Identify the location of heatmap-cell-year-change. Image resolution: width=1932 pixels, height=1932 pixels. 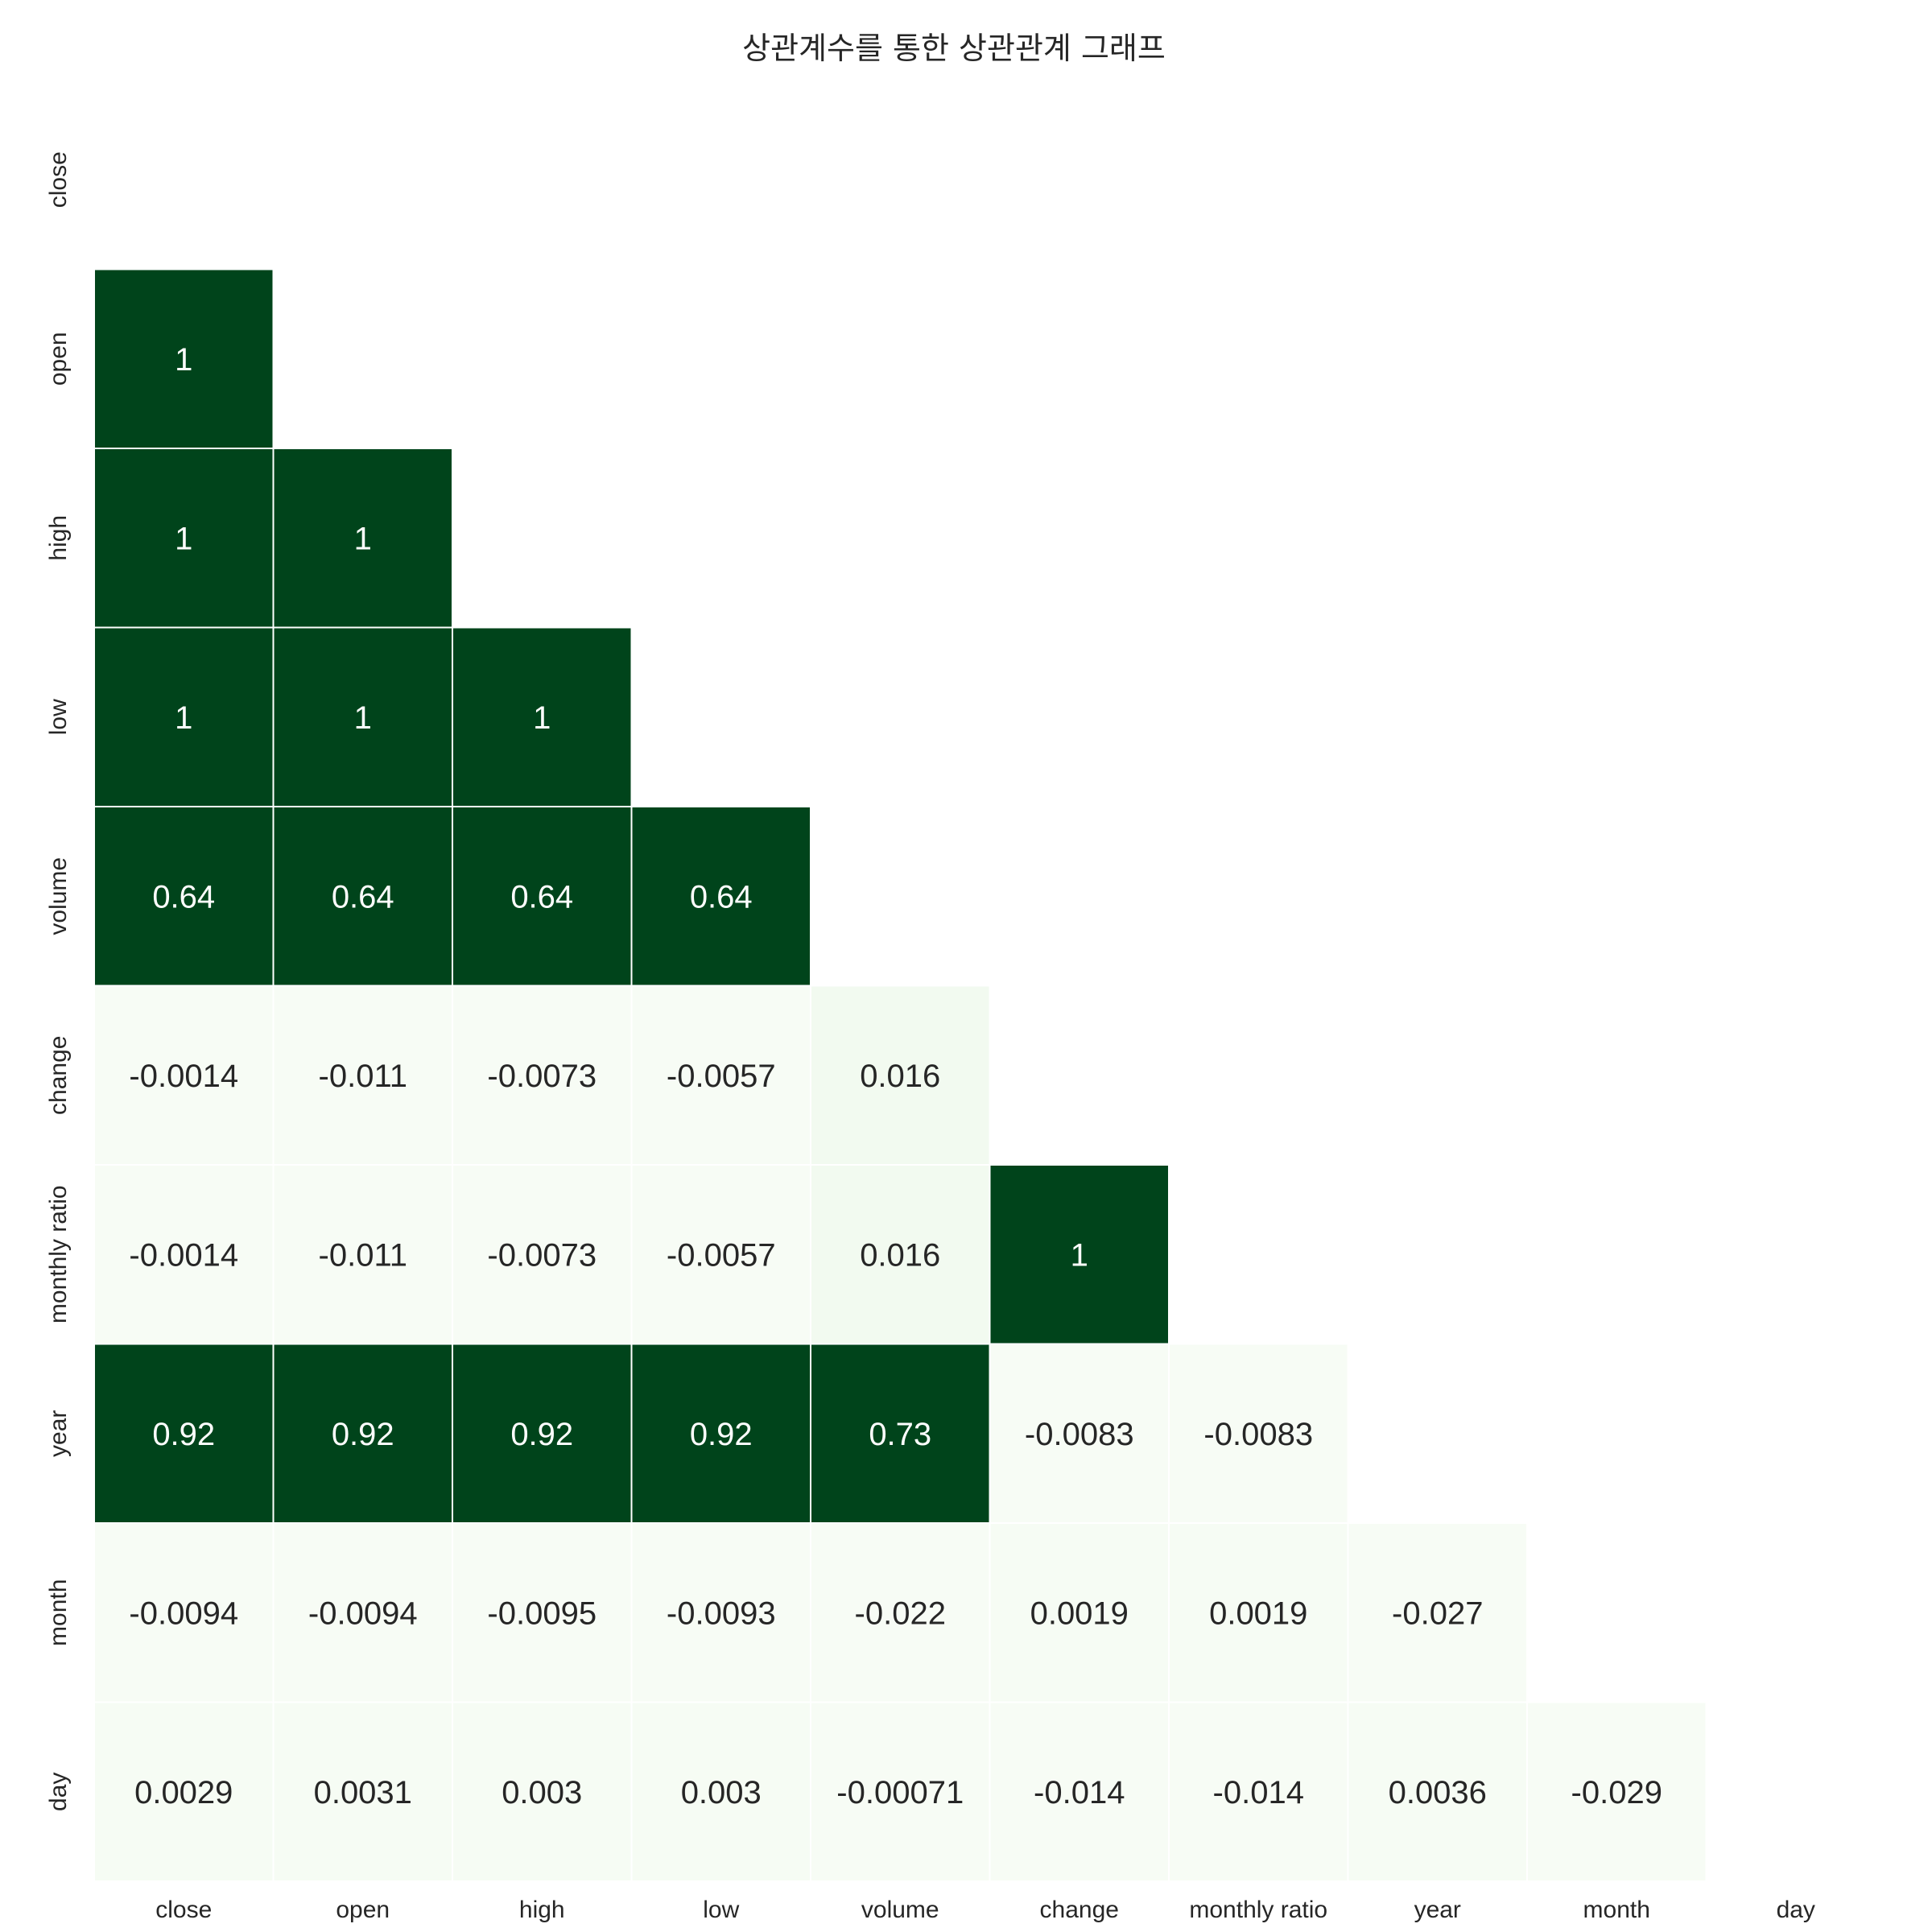
(1079, 1433).